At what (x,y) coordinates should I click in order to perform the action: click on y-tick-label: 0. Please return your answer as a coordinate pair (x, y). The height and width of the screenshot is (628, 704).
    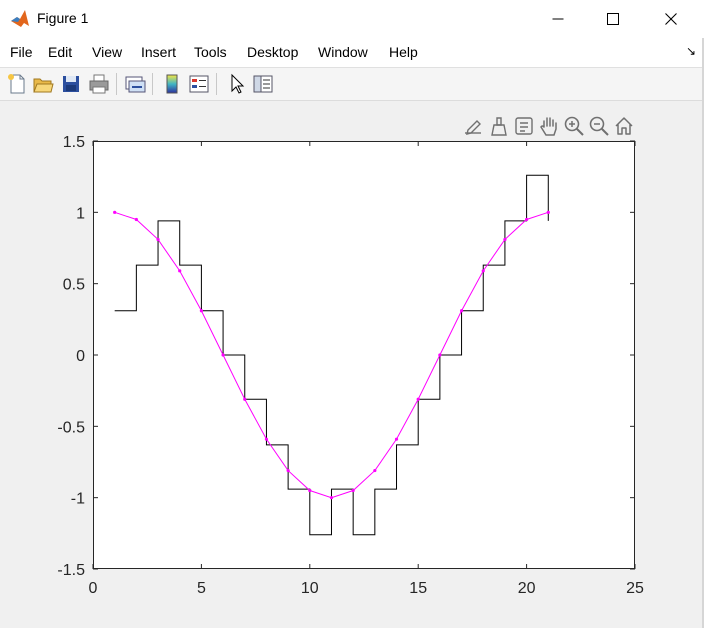
    Looking at the image, I should click on (80, 356).